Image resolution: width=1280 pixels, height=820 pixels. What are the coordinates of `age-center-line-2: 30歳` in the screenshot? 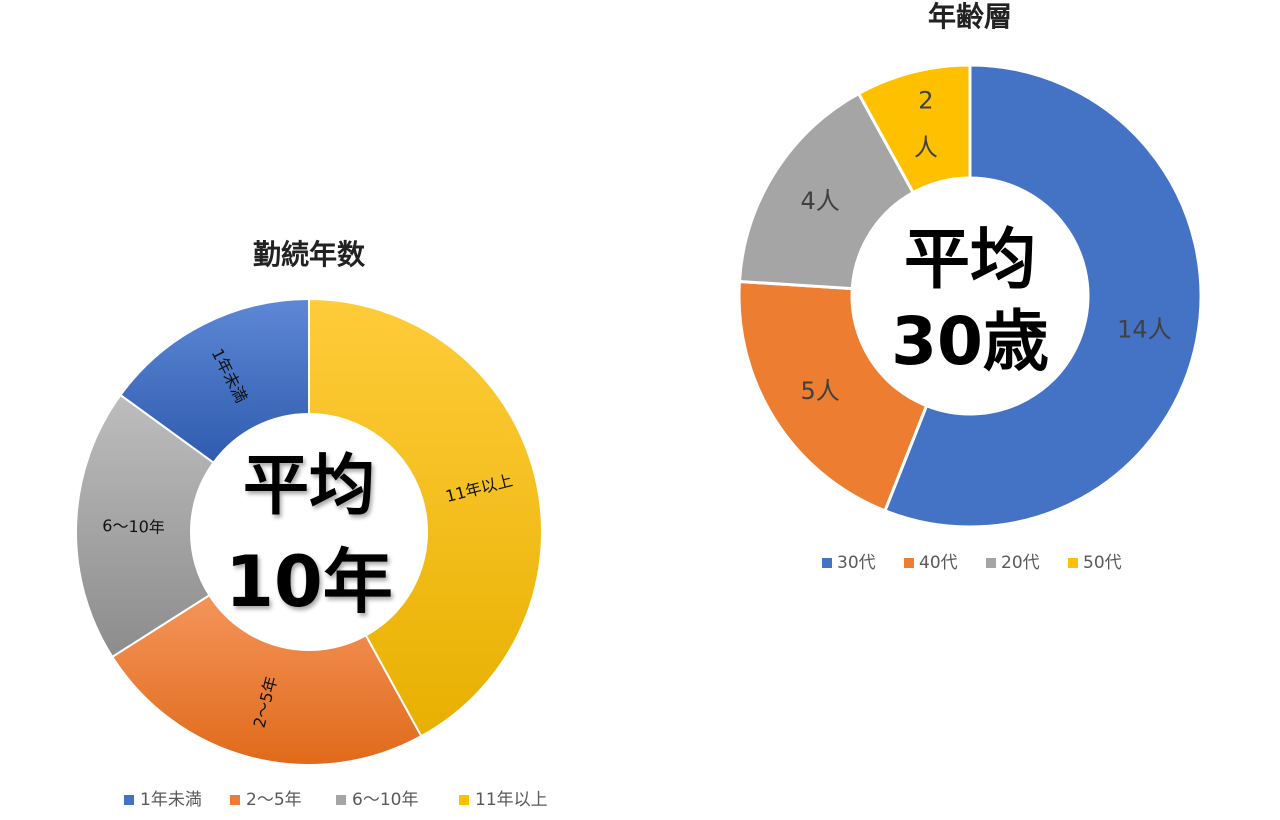 It's located at (970, 341).